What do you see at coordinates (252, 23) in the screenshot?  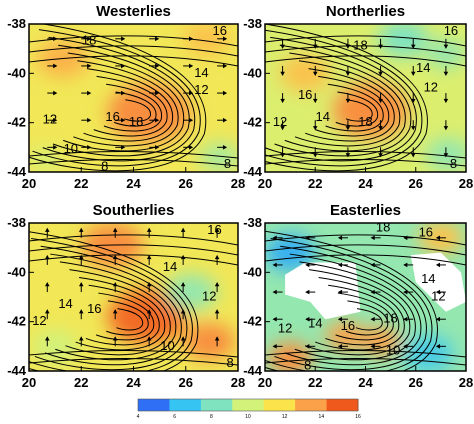 I see `y-tick-label: -38` at bounding box center [252, 23].